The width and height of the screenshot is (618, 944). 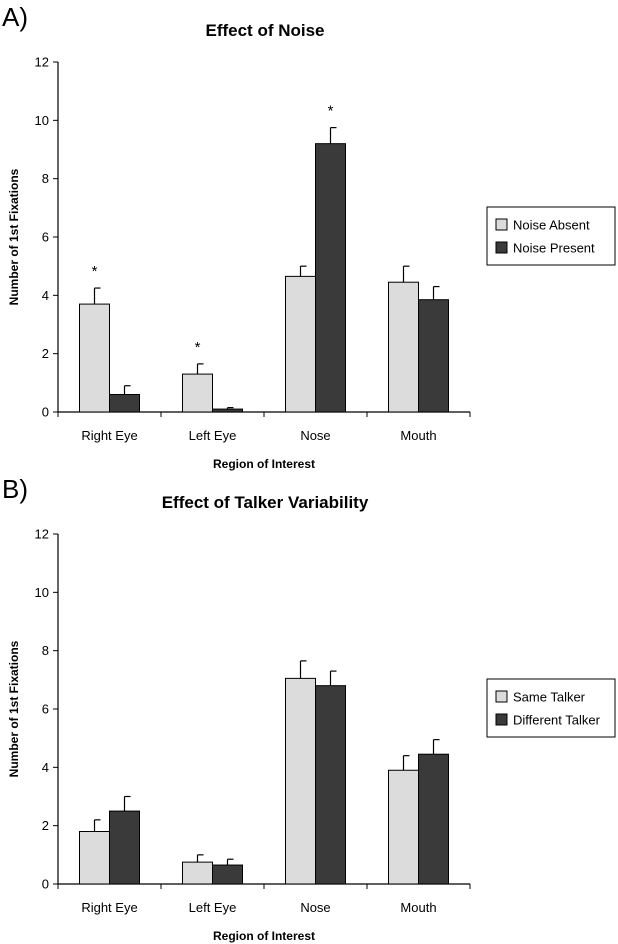 What do you see at coordinates (45, 709) in the screenshot?
I see `chartb-y-tick-label: 6` at bounding box center [45, 709].